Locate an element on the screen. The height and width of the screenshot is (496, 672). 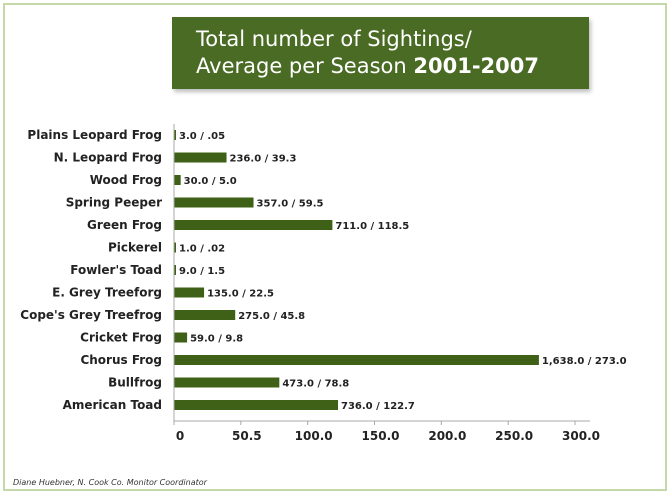
data-label-bullfrog: 473.0 / 78.8 is located at coordinates (315, 384).